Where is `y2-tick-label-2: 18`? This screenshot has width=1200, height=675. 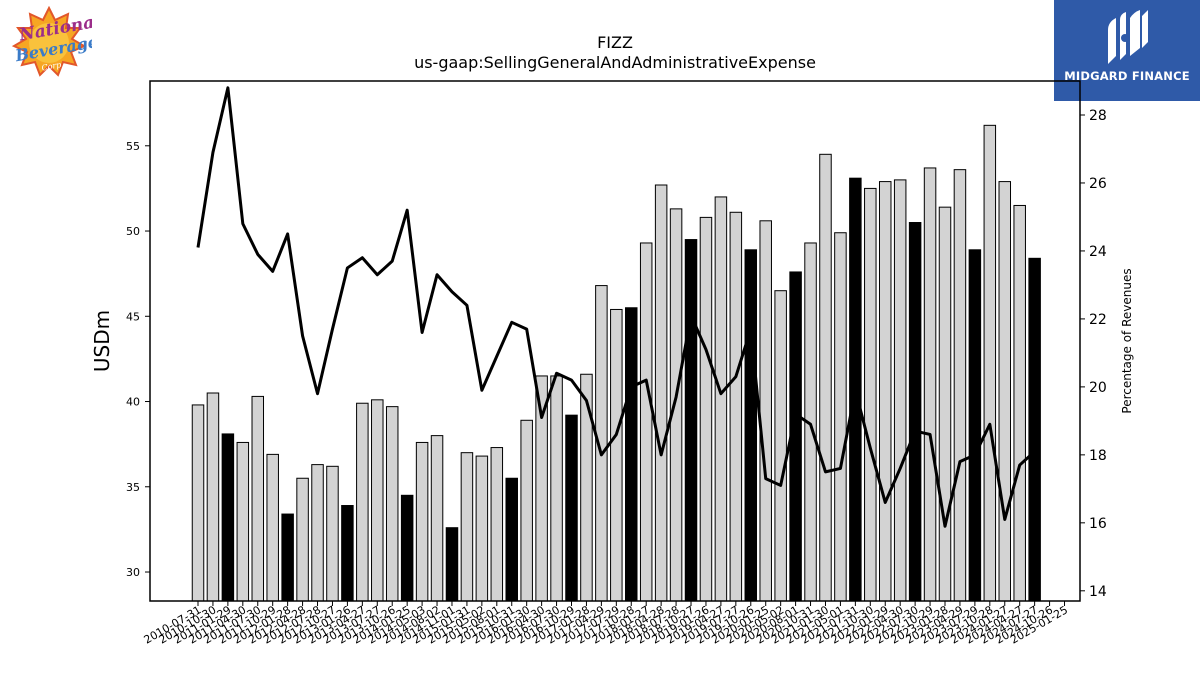 y2-tick-label-2: 18 is located at coordinates (1098, 456).